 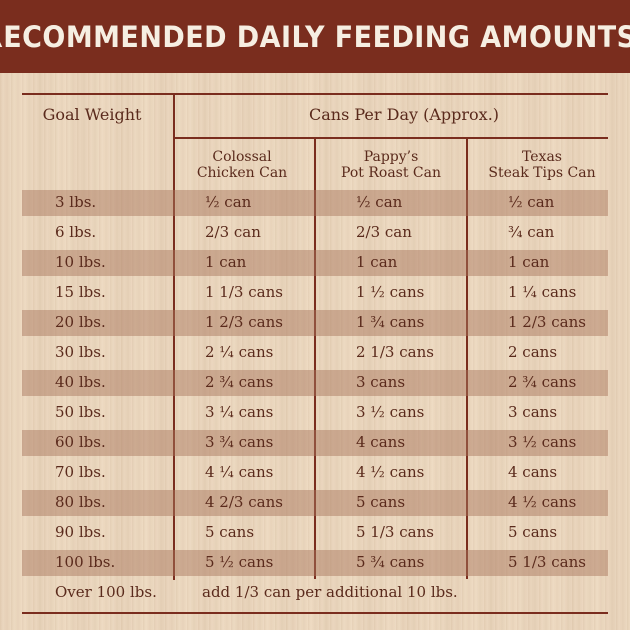 What do you see at coordinates (92, 114) in the screenshot?
I see `goal-weight-header: Goal Weight` at bounding box center [92, 114].